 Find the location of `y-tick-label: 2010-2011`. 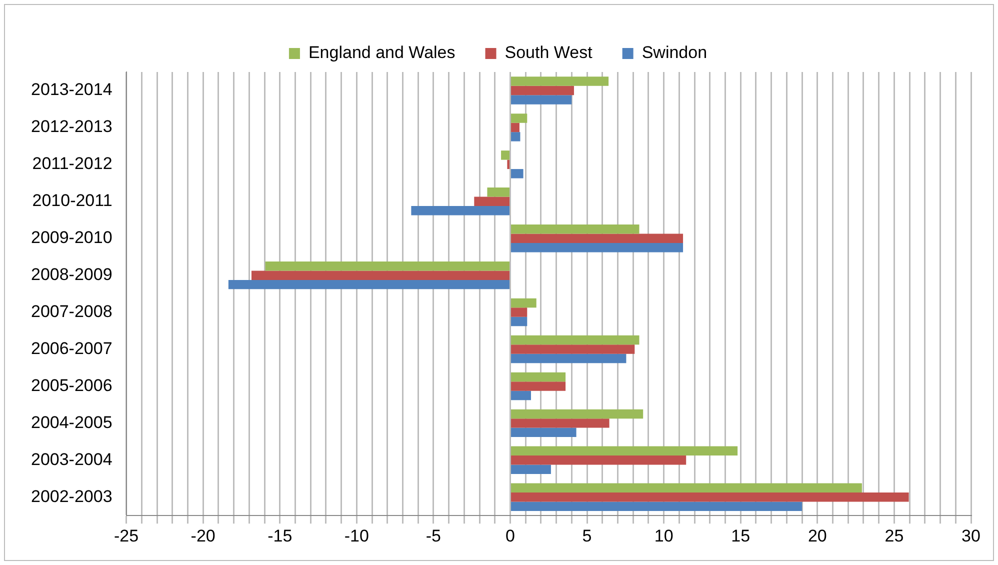

y-tick-label: 2010-2011 is located at coordinates (72, 200).